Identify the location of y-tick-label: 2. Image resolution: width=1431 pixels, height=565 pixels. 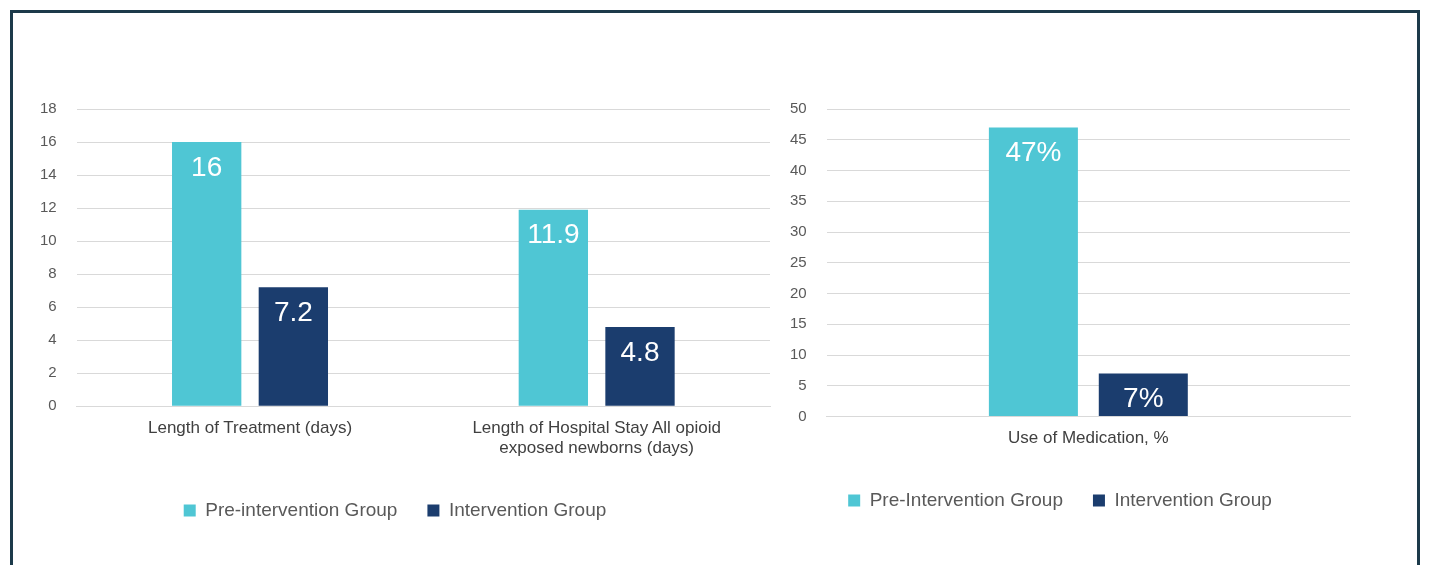
(52, 372).